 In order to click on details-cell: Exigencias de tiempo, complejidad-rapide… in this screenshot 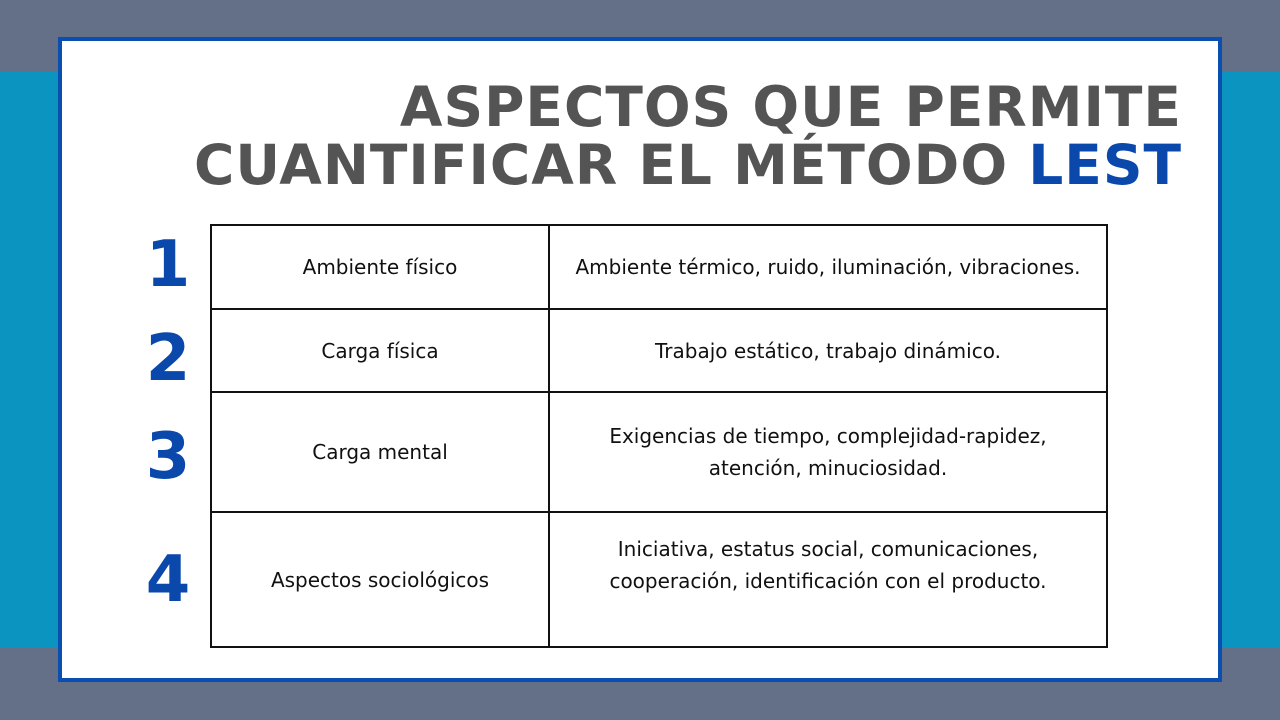, I will do `click(828, 452)`.